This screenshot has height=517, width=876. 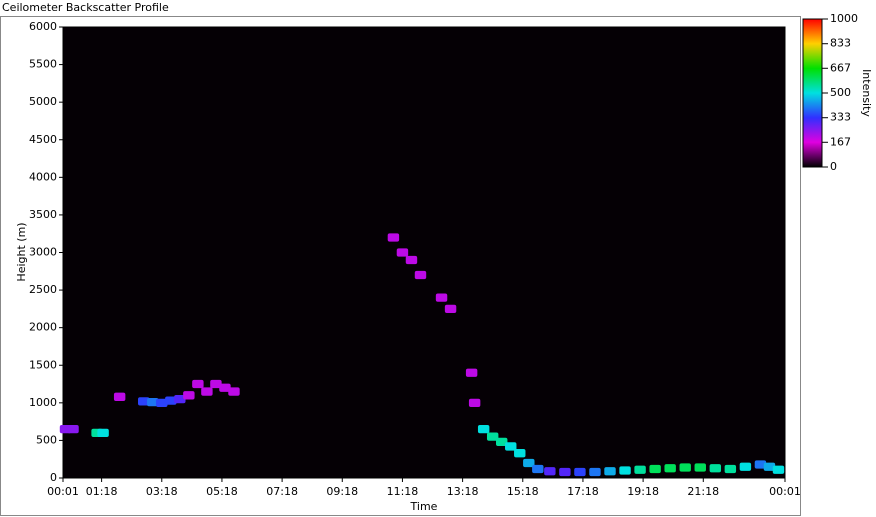 What do you see at coordinates (403, 491) in the screenshot?
I see `x-tick-label: 11:18` at bounding box center [403, 491].